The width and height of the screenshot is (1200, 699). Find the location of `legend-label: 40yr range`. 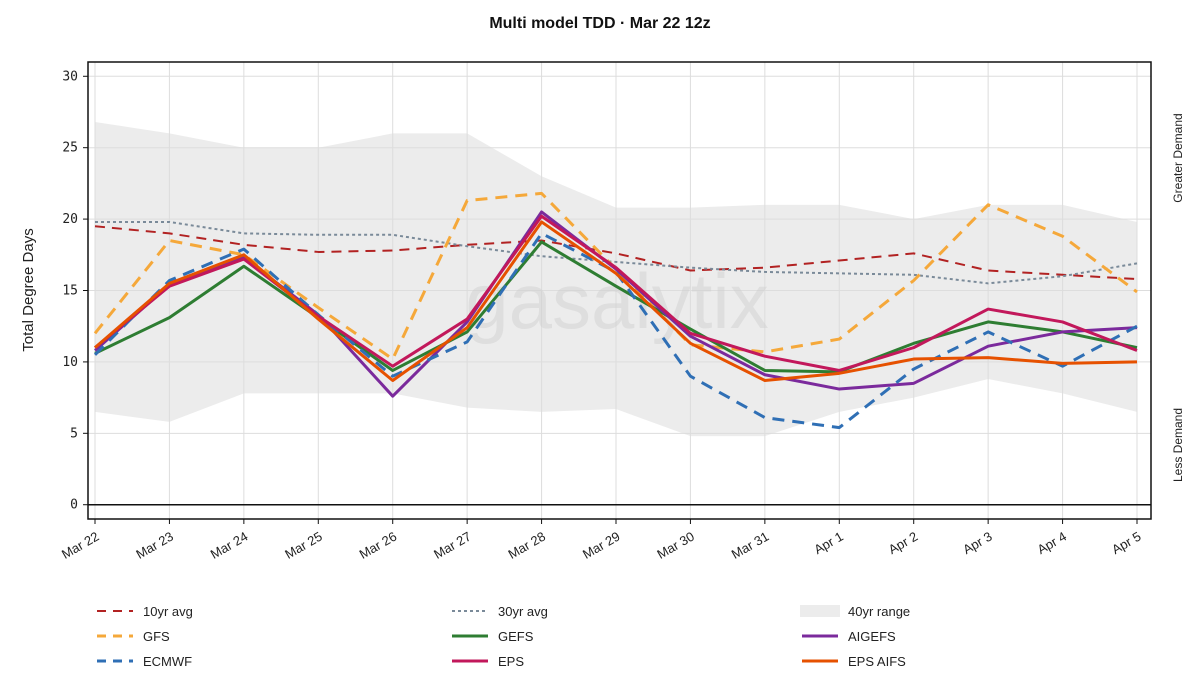

legend-label: 40yr range is located at coordinates (879, 611).